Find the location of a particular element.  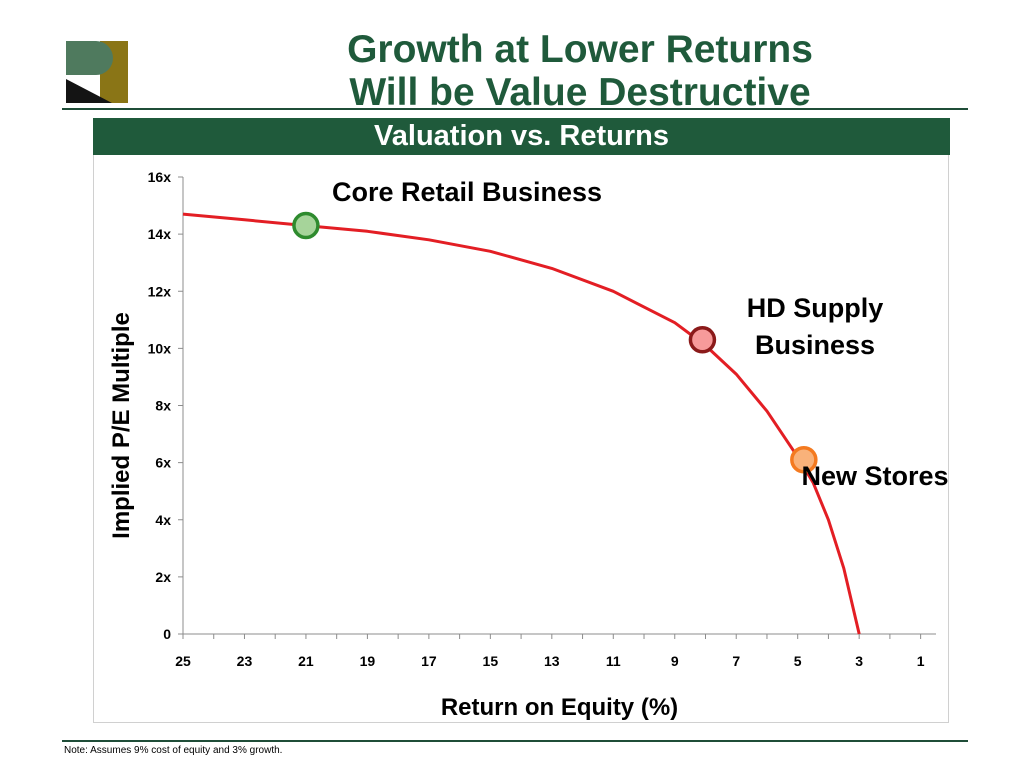

y-tick-label: 0 is located at coordinates (167, 634).